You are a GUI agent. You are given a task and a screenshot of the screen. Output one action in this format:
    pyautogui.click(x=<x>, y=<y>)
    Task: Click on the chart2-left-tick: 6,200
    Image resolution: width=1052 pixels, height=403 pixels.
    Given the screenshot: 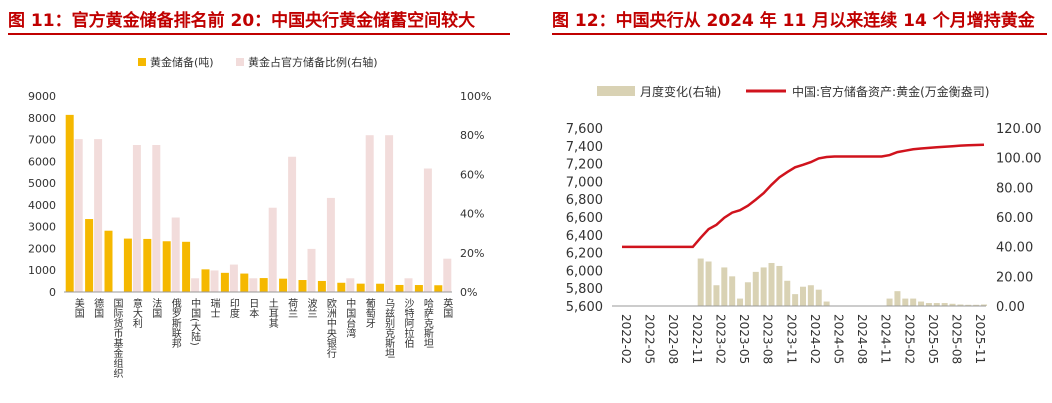 What is the action you would take?
    pyautogui.click(x=584, y=254)
    